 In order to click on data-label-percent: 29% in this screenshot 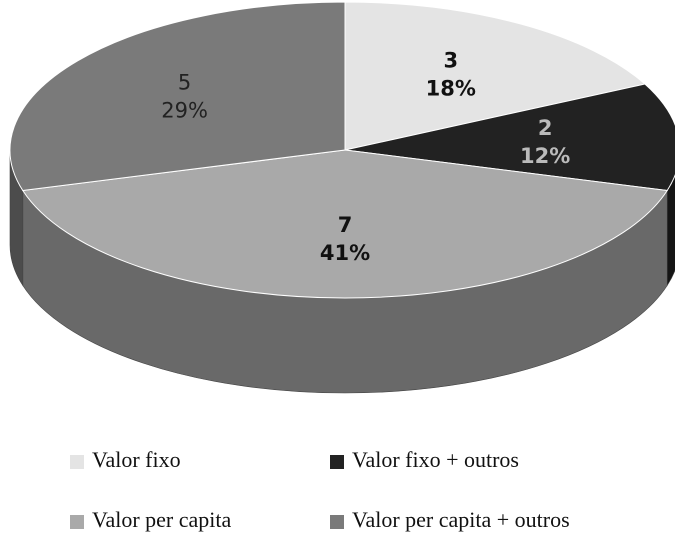, I will do `click(184, 110)`.